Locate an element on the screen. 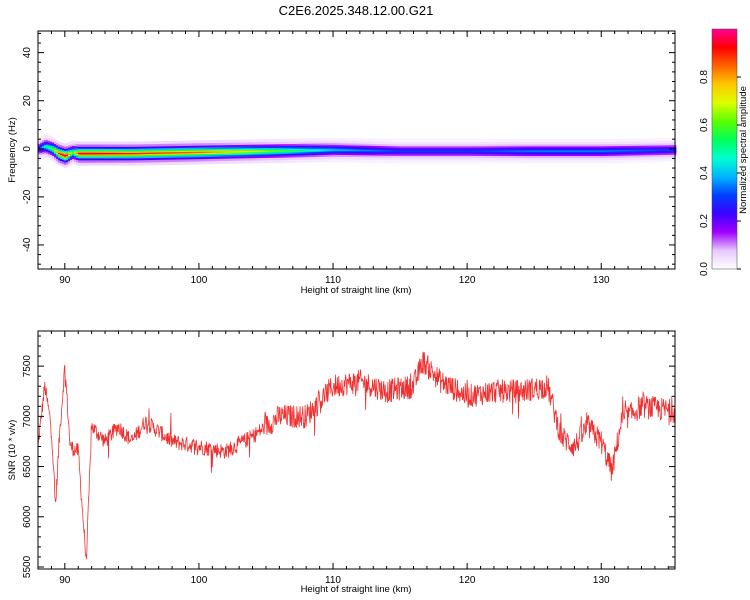 The image size is (750, 600). spectrogram-ytick-label: -40 is located at coordinates (27, 244).